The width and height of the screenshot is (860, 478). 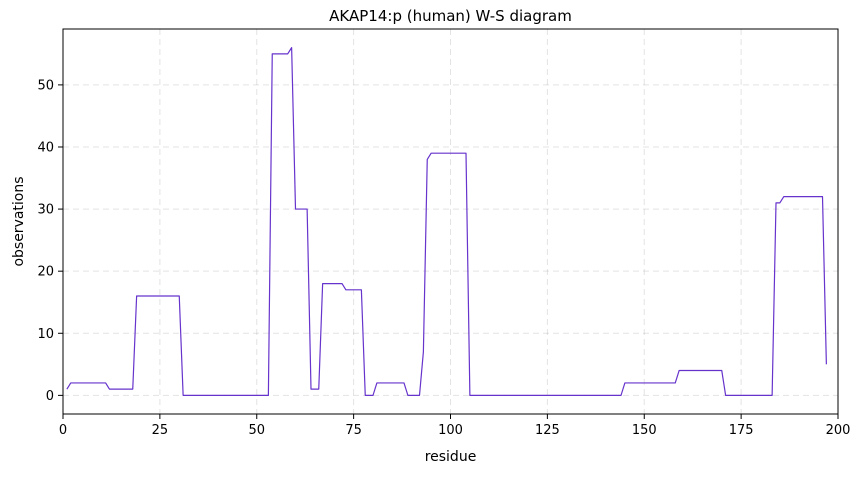 I want to click on y-tick-label: 20, so click(x=45, y=272).